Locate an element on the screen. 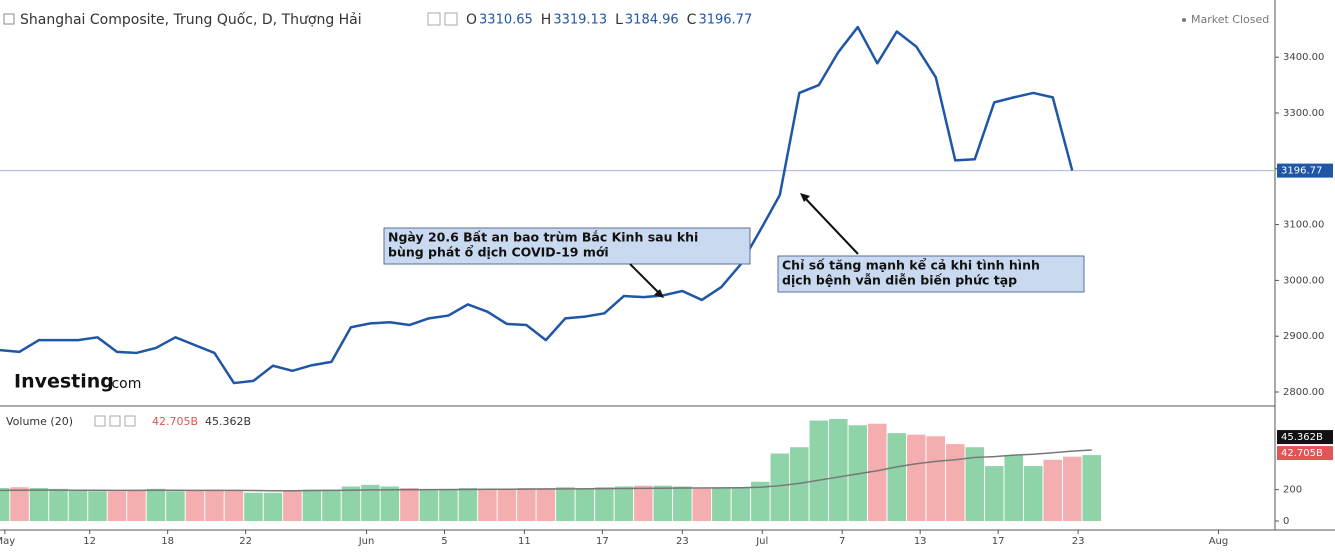  volume-tick-label: 0 is located at coordinates (1286, 521).